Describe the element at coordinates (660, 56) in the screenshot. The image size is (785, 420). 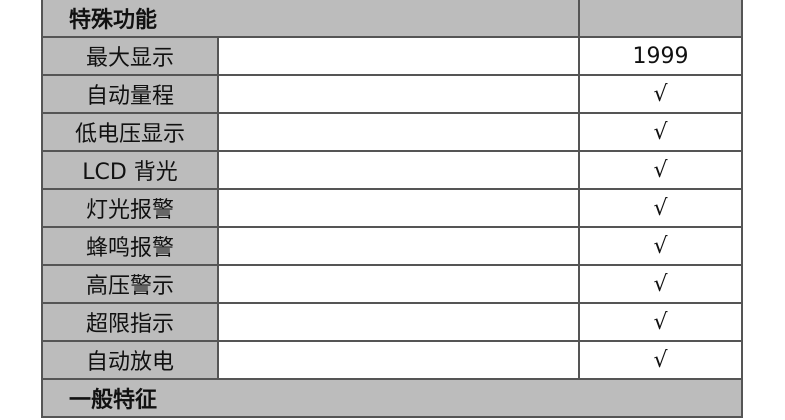
I see `feature-value: 1999` at that location.